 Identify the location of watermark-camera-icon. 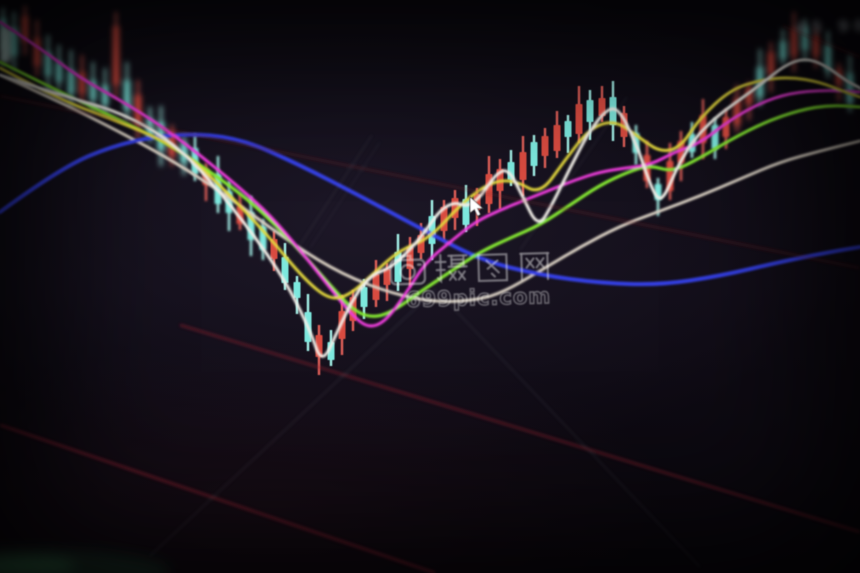
(408, 270).